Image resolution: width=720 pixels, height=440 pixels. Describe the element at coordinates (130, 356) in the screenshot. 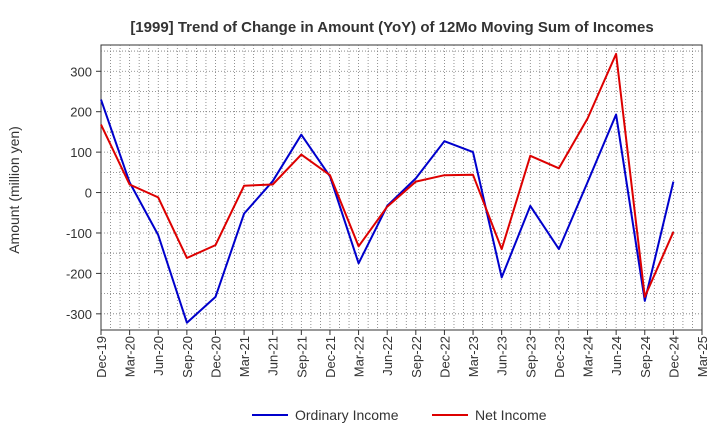

I see `x-tick-label: Mar-20` at that location.